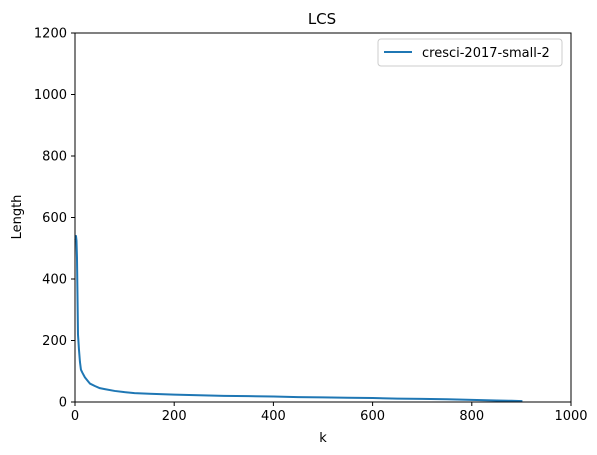 This screenshot has width=597, height=455. I want to click on legend: cresci-2017-small-2, so click(470, 52).